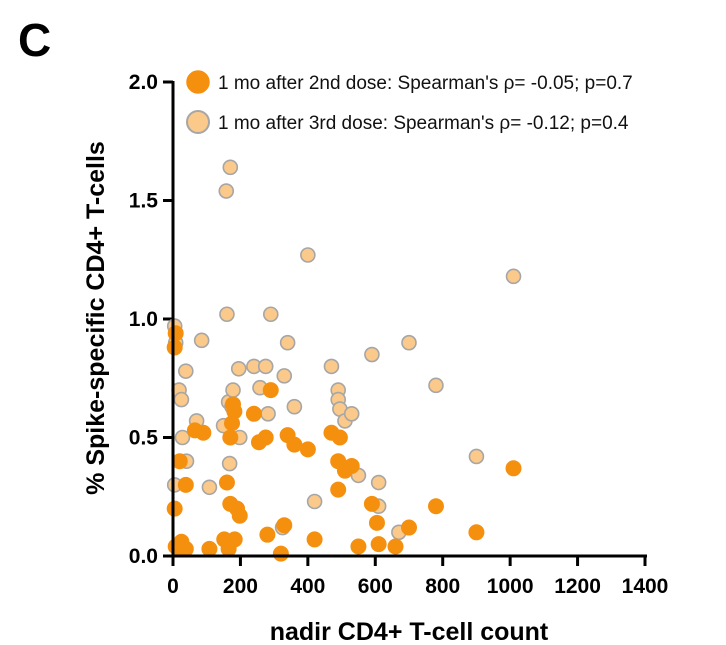  What do you see at coordinates (577, 586) in the screenshot?
I see `x-tick-label: 1200` at bounding box center [577, 586].